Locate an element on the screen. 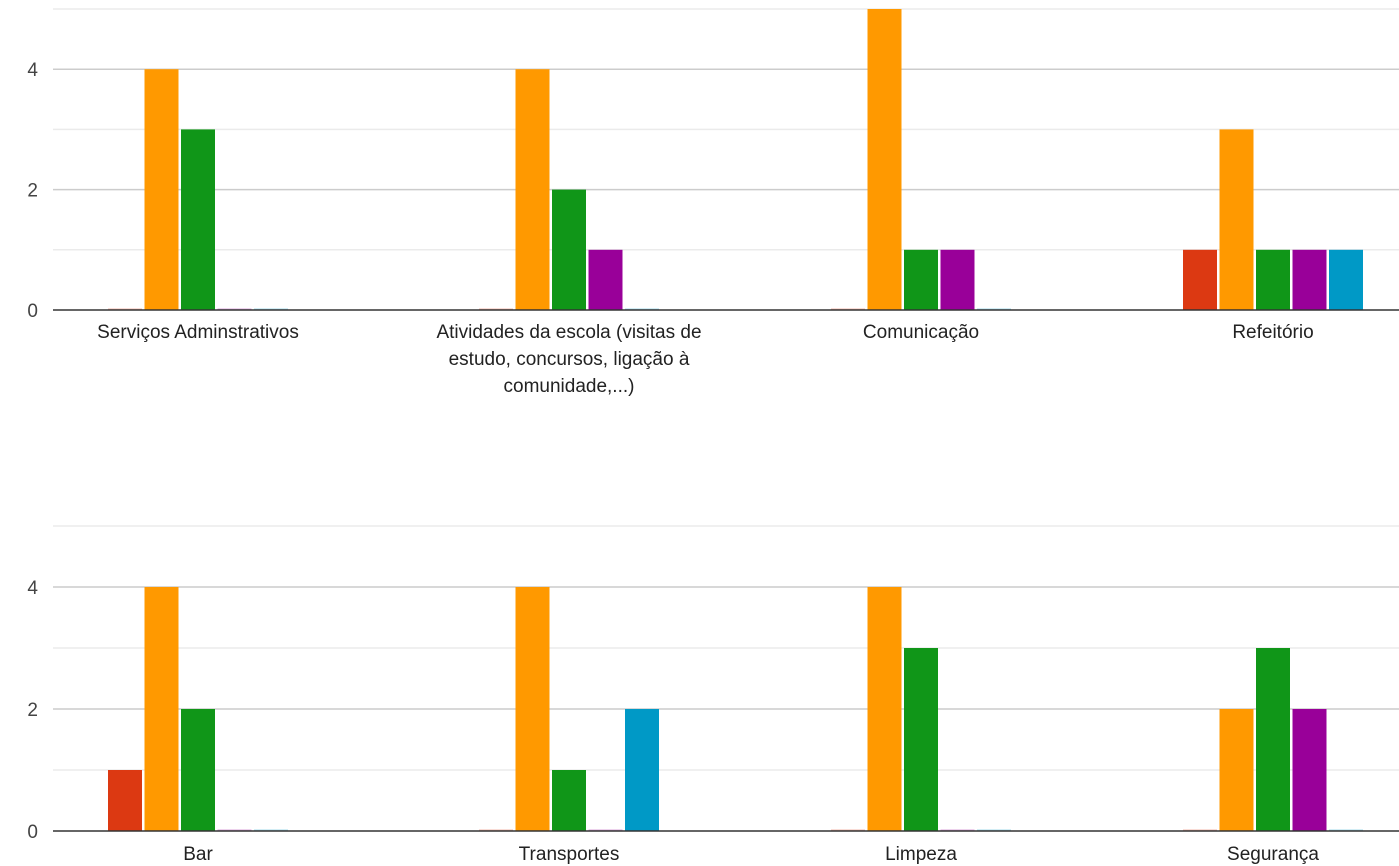 The width and height of the screenshot is (1399, 866). category-label: Refeitório is located at coordinates (1272, 332).